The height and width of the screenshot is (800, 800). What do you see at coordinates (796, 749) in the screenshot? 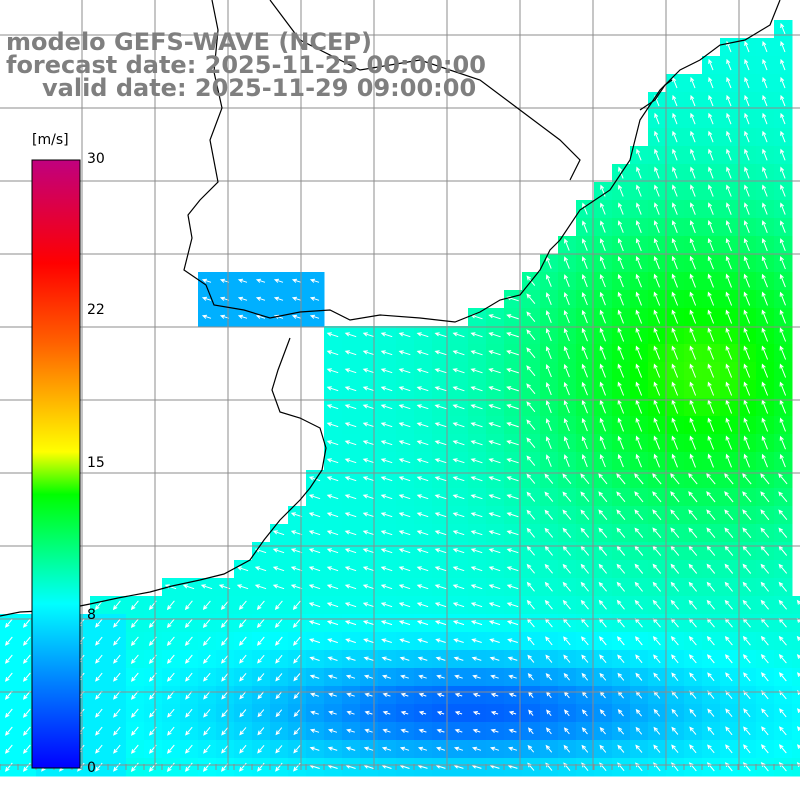
I see `wind-speed-cell` at bounding box center [796, 749].